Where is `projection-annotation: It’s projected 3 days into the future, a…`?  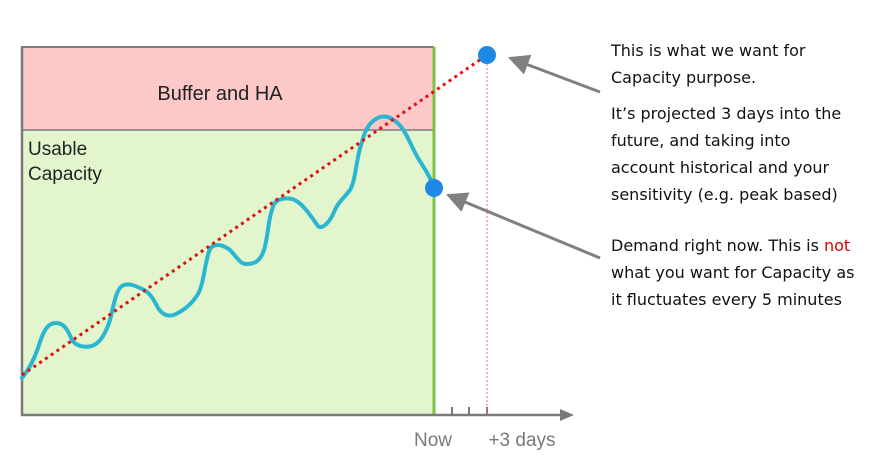
projection-annotation: It’s projected 3 days into the future, a… is located at coordinates (746, 154).